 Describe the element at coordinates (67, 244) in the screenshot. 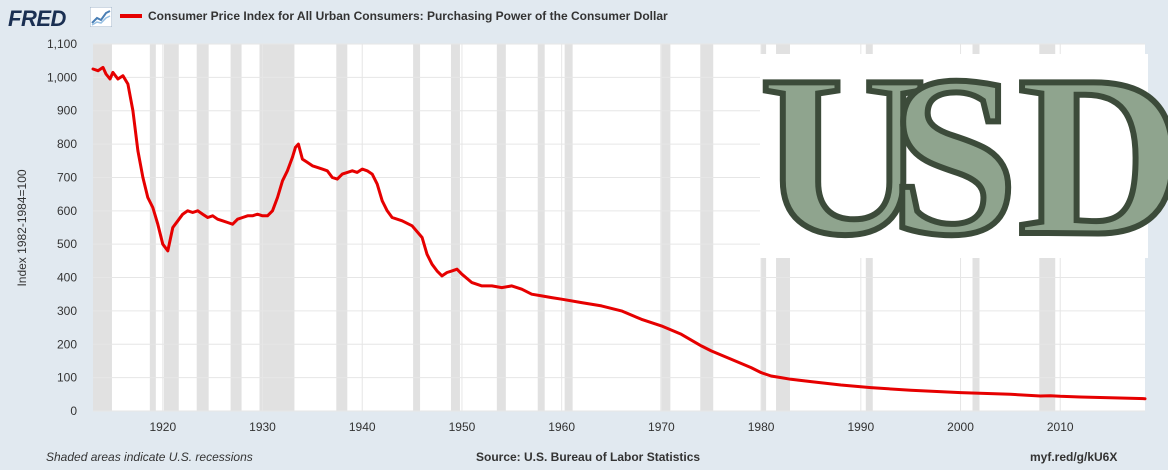

I see `y-tick-label: 500` at that location.